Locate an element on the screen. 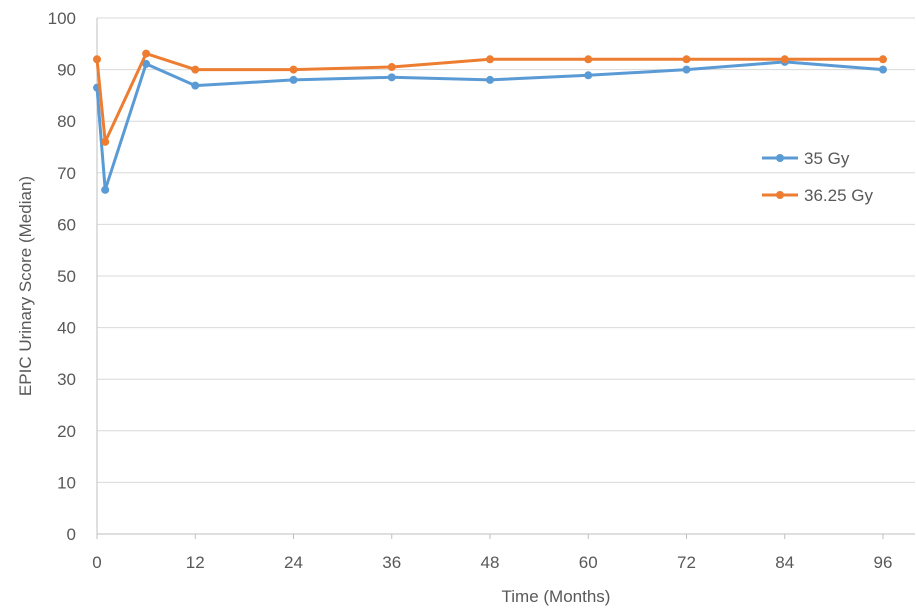  x-axis-ticks: 0 12 24 36 48 60 72 84 96 is located at coordinates (492, 553).